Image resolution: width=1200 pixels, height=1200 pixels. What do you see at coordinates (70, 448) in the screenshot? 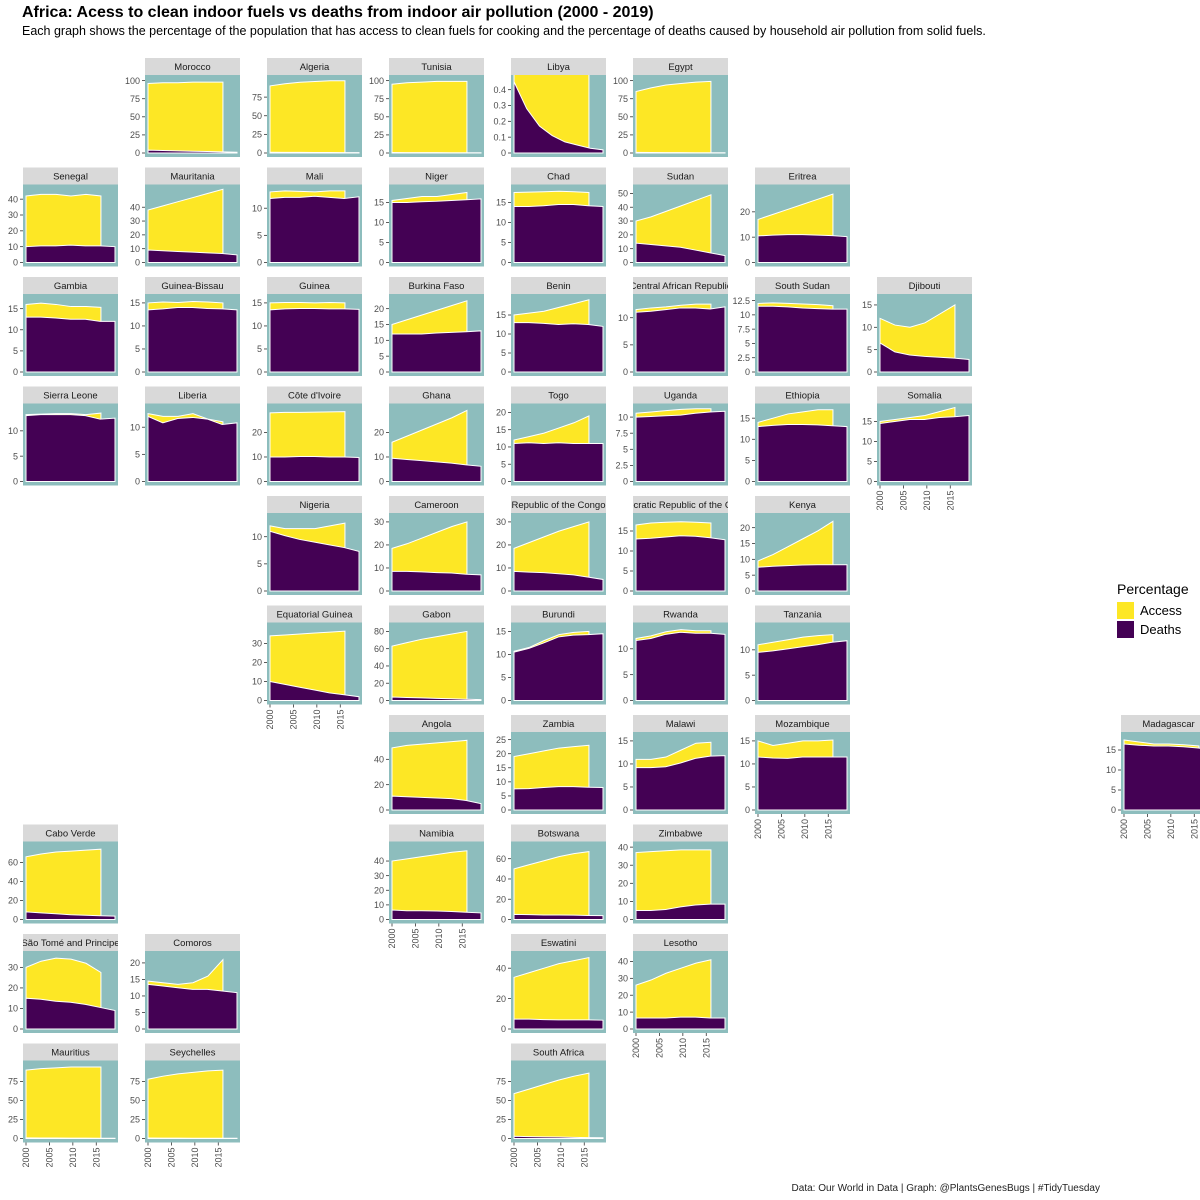
I see `deaths-area-sierra-leone` at bounding box center [70, 448].